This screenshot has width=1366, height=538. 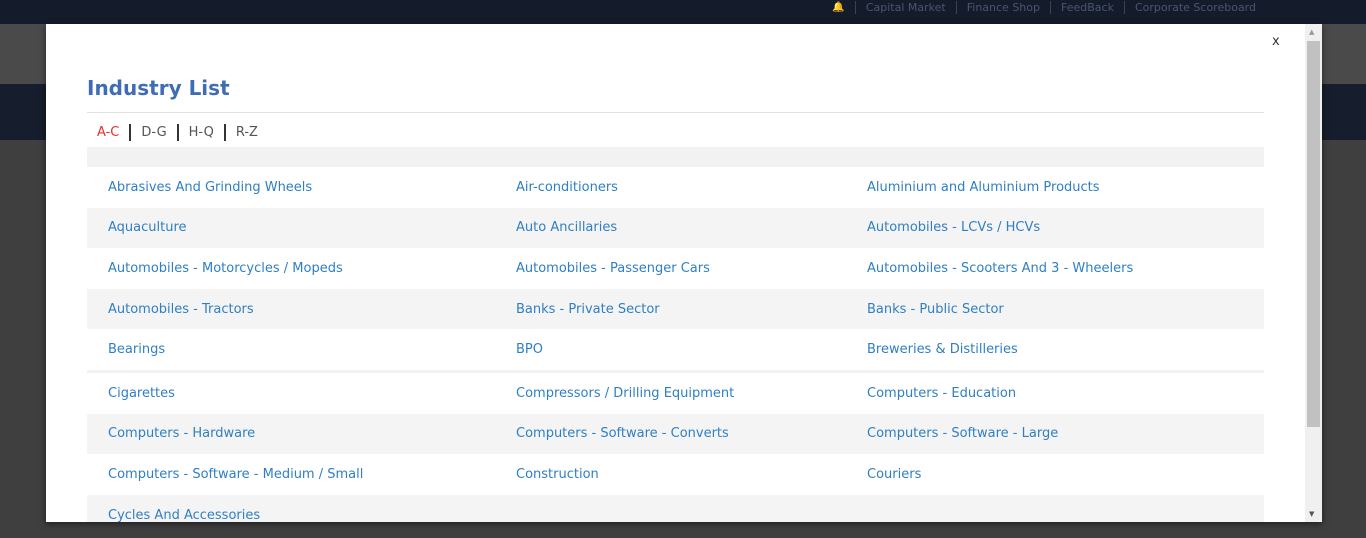 What do you see at coordinates (245, 132) in the screenshot?
I see `tab-r-z: R-Z` at bounding box center [245, 132].